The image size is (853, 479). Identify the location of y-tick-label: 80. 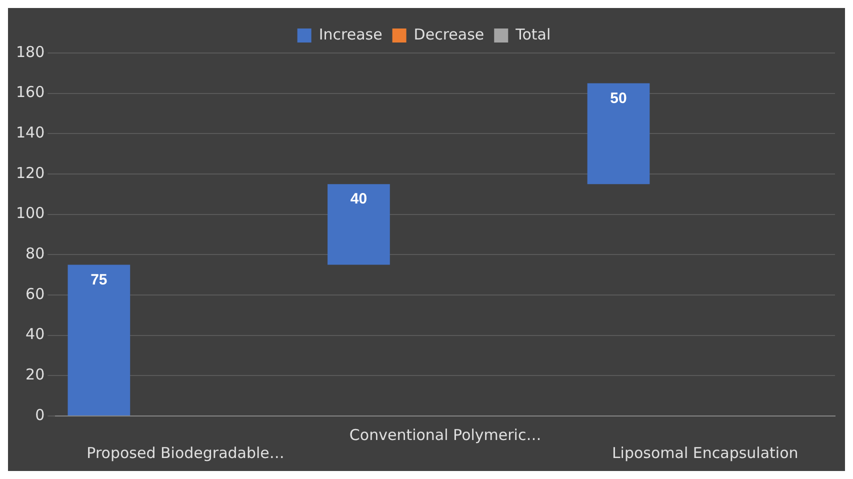
(35, 253).